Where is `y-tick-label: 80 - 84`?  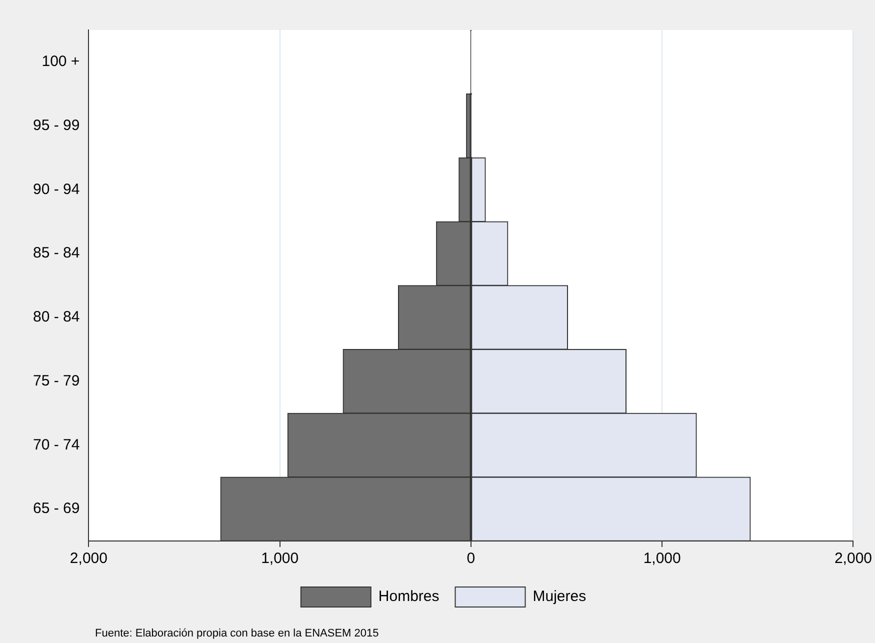 y-tick-label: 80 - 84 is located at coordinates (56, 317).